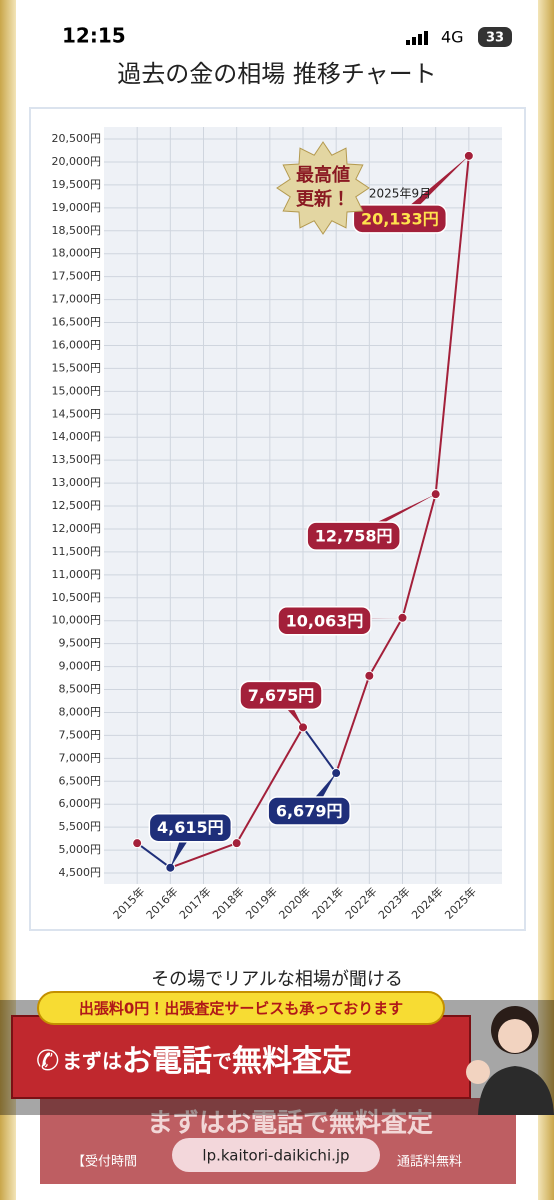 Image resolution: width=554 pixels, height=1204 pixels. I want to click on toll-free: 通話料無料, so click(429, 1162).